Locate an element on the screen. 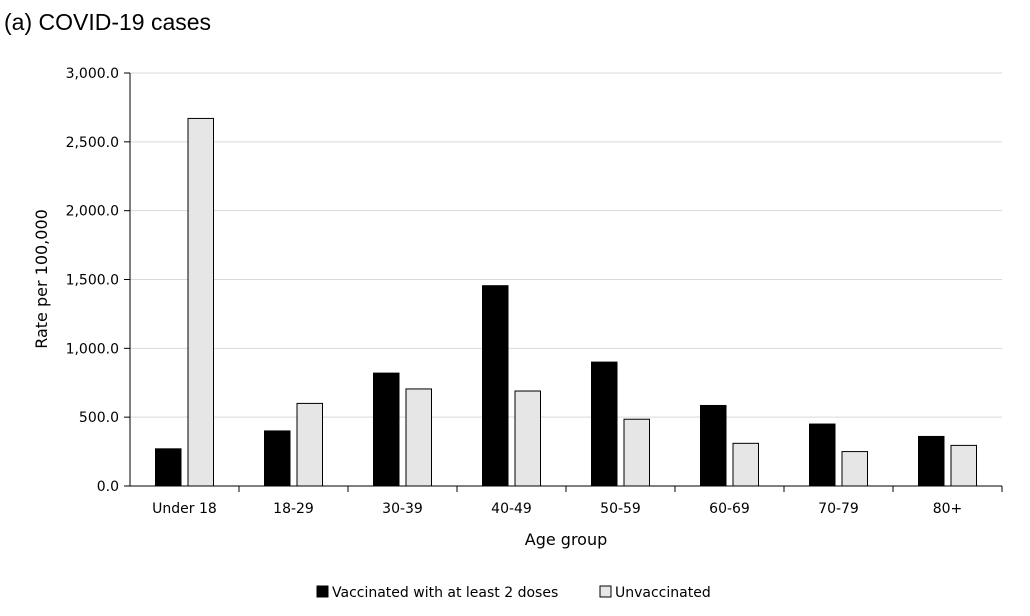  legend-label: Vaccinated with at least 2 doses is located at coordinates (445, 593).